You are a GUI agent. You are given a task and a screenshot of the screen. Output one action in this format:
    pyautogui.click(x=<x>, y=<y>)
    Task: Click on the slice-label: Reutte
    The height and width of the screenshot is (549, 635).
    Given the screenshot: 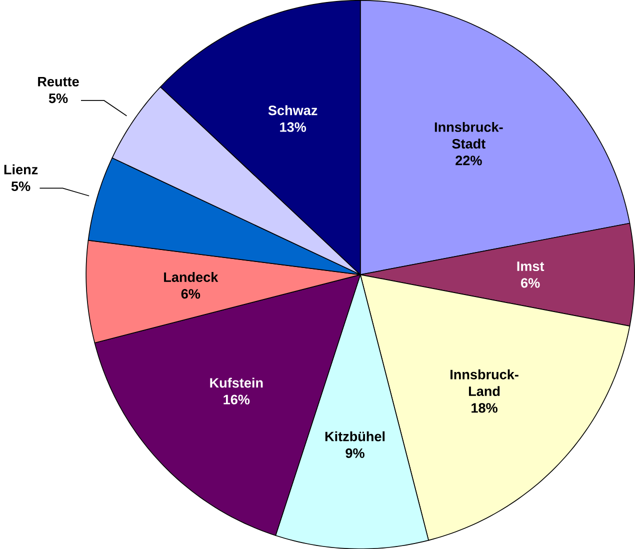 What is the action you would take?
    pyautogui.click(x=58, y=81)
    